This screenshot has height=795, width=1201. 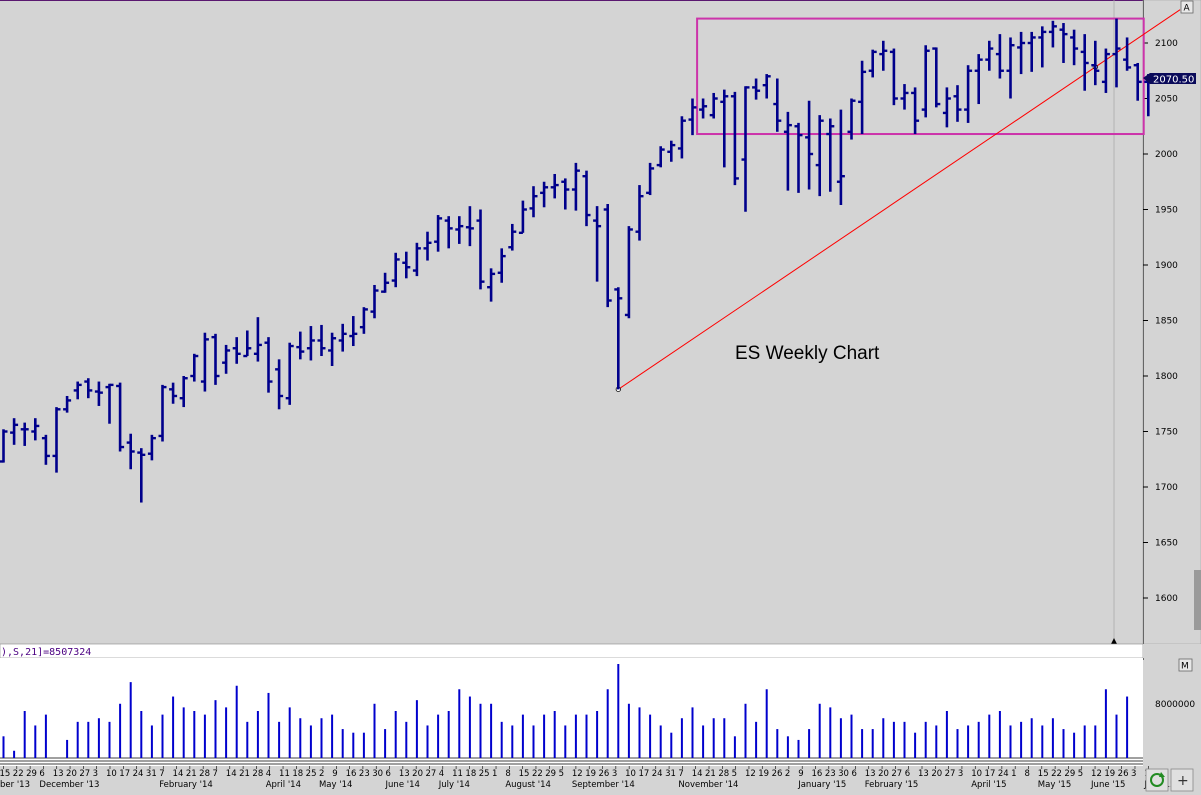 What do you see at coordinates (1166, 44) in the screenshot?
I see `y-tick-label-2100: 2100` at bounding box center [1166, 44].